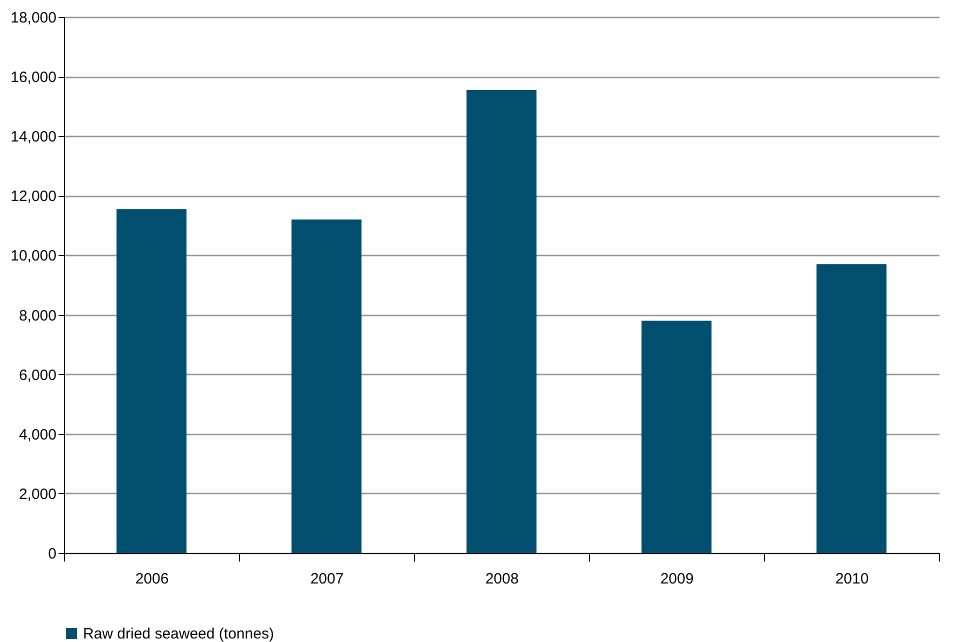 This screenshot has width=961, height=642. I want to click on x-tick-label: 2009, so click(677, 579).